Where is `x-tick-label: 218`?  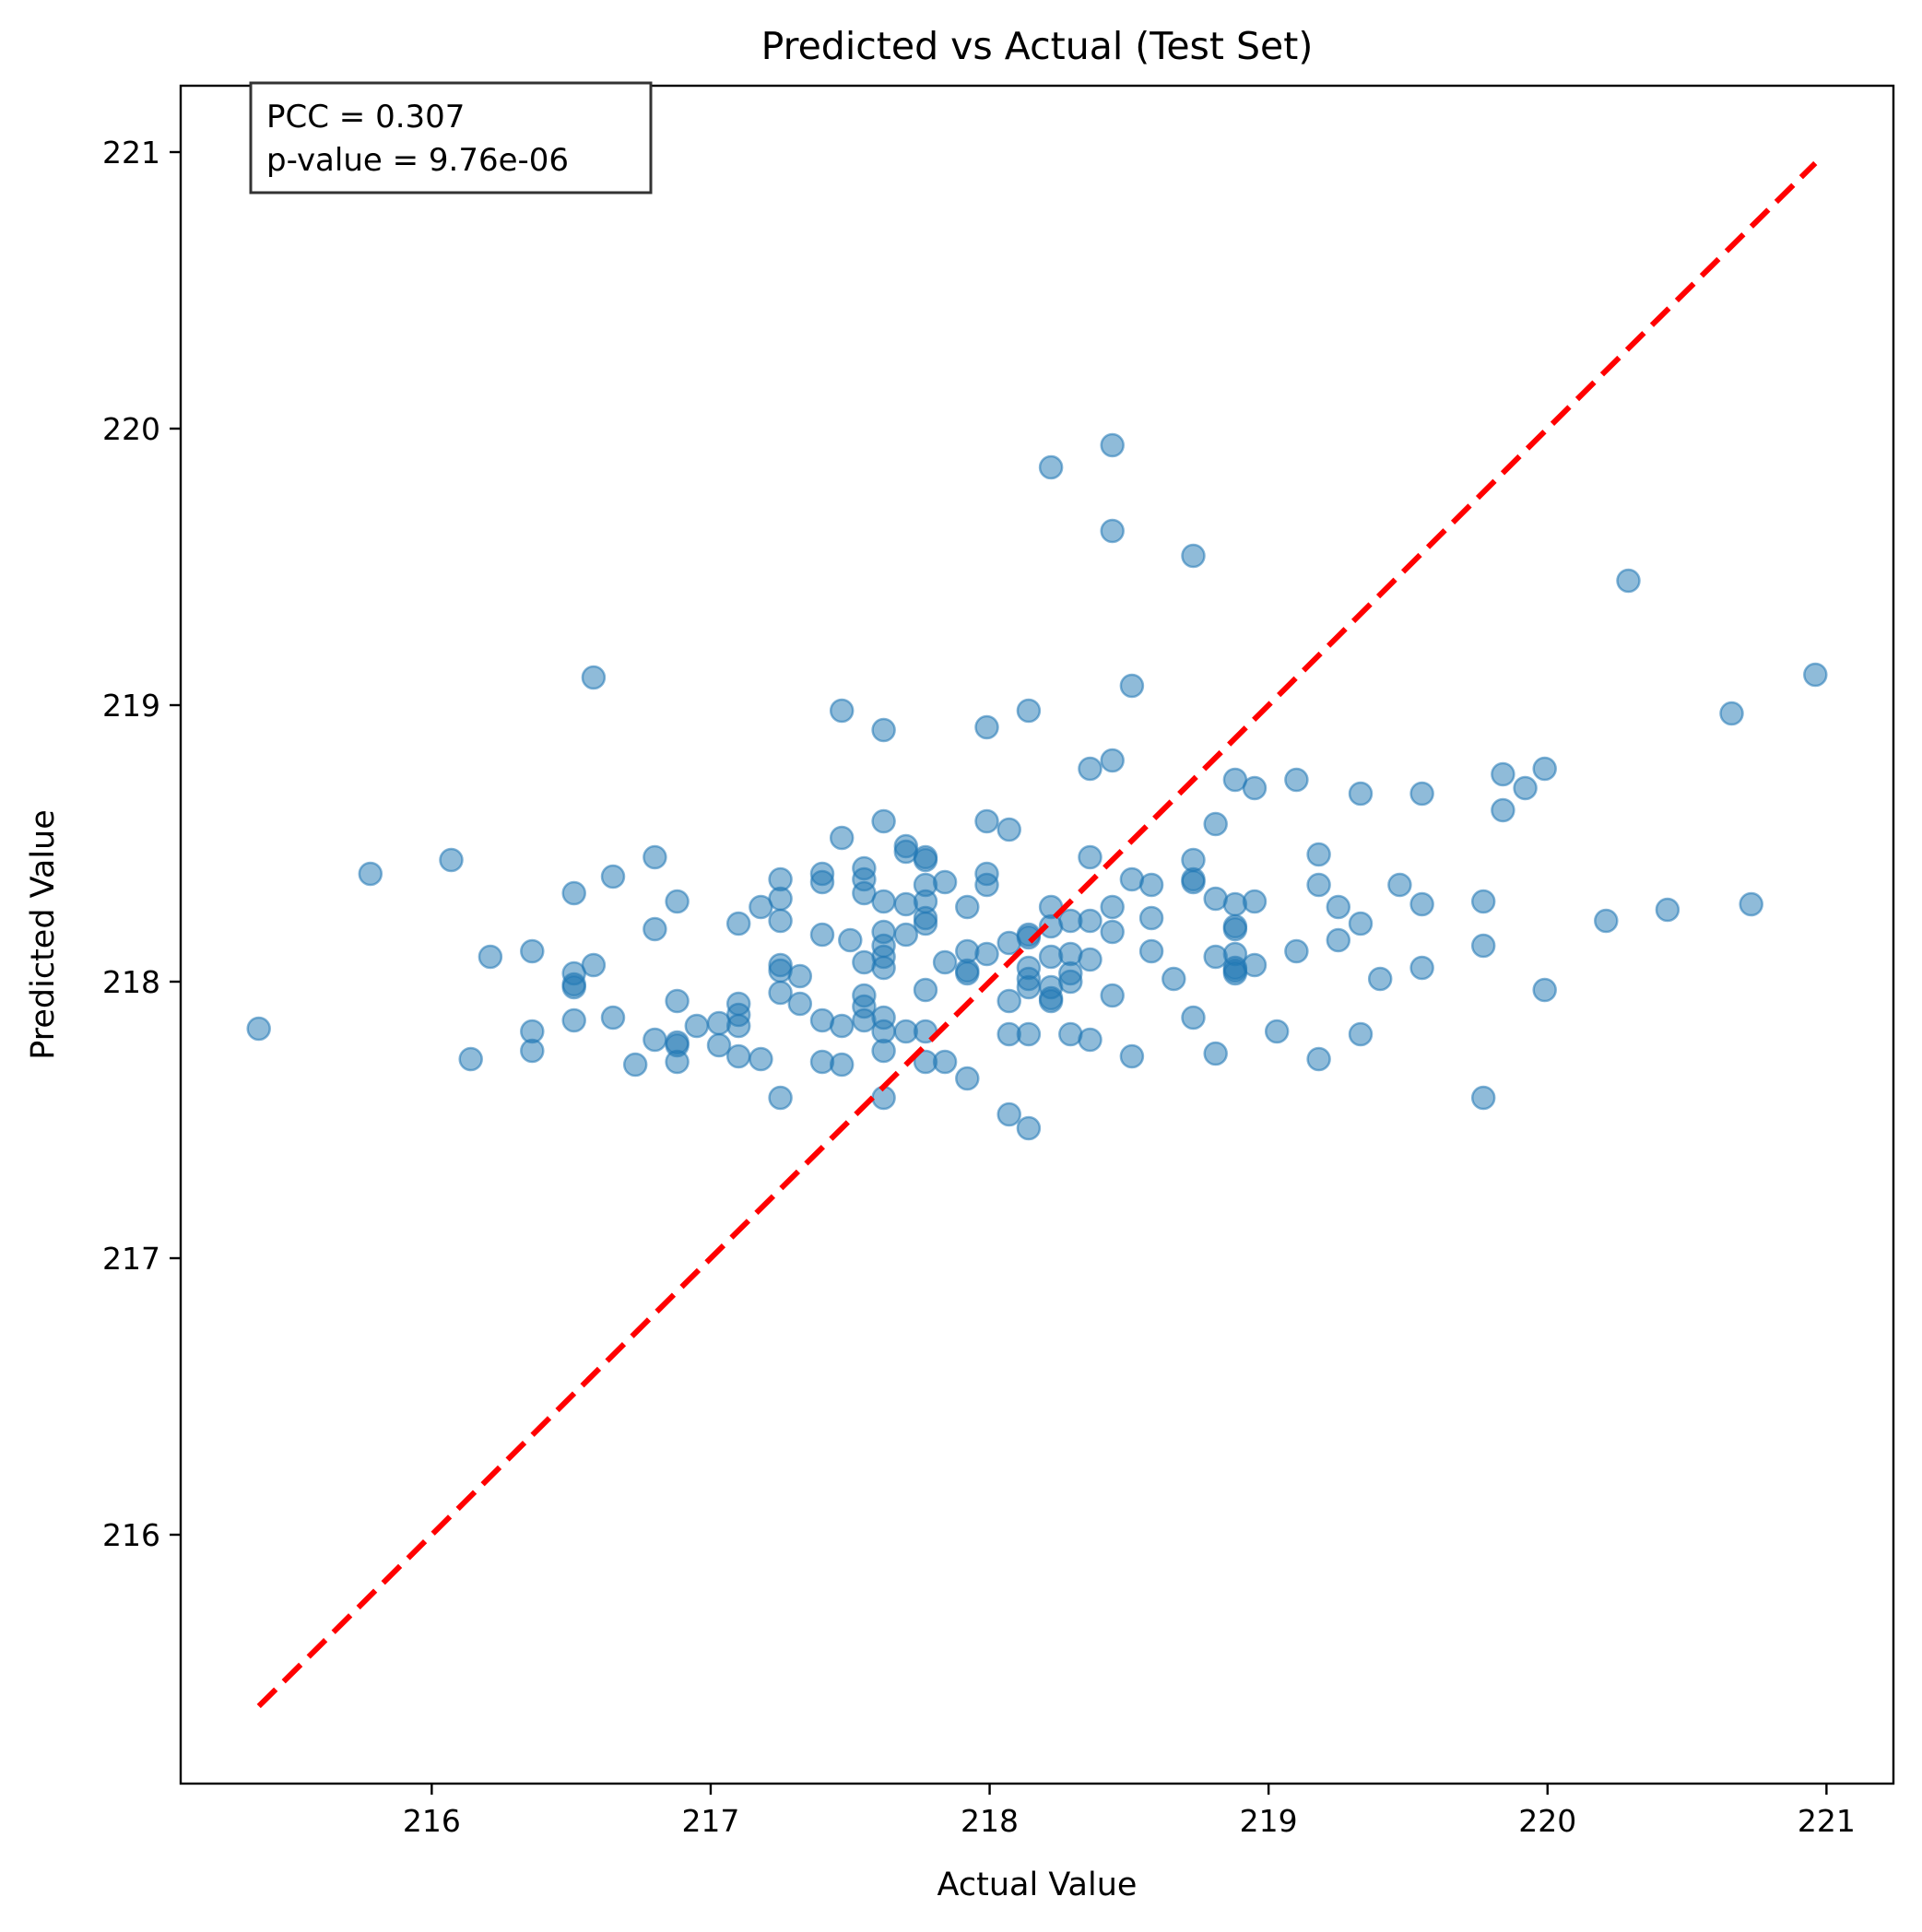
x-tick-label: 218 is located at coordinates (990, 1821).